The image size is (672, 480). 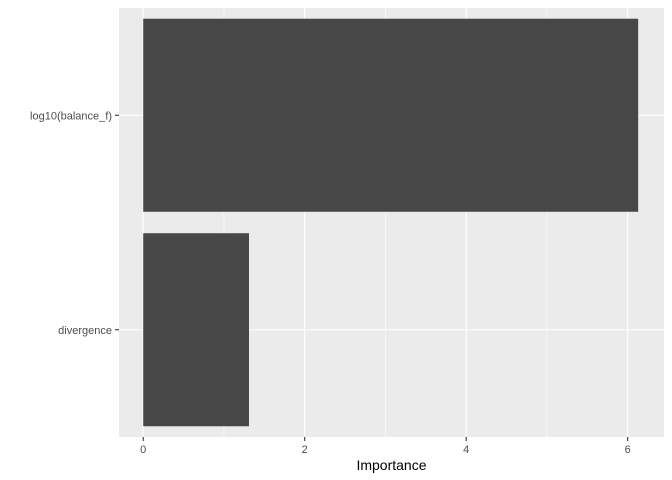 What do you see at coordinates (305, 450) in the screenshot?
I see `x-tick-label-1: 2` at bounding box center [305, 450].